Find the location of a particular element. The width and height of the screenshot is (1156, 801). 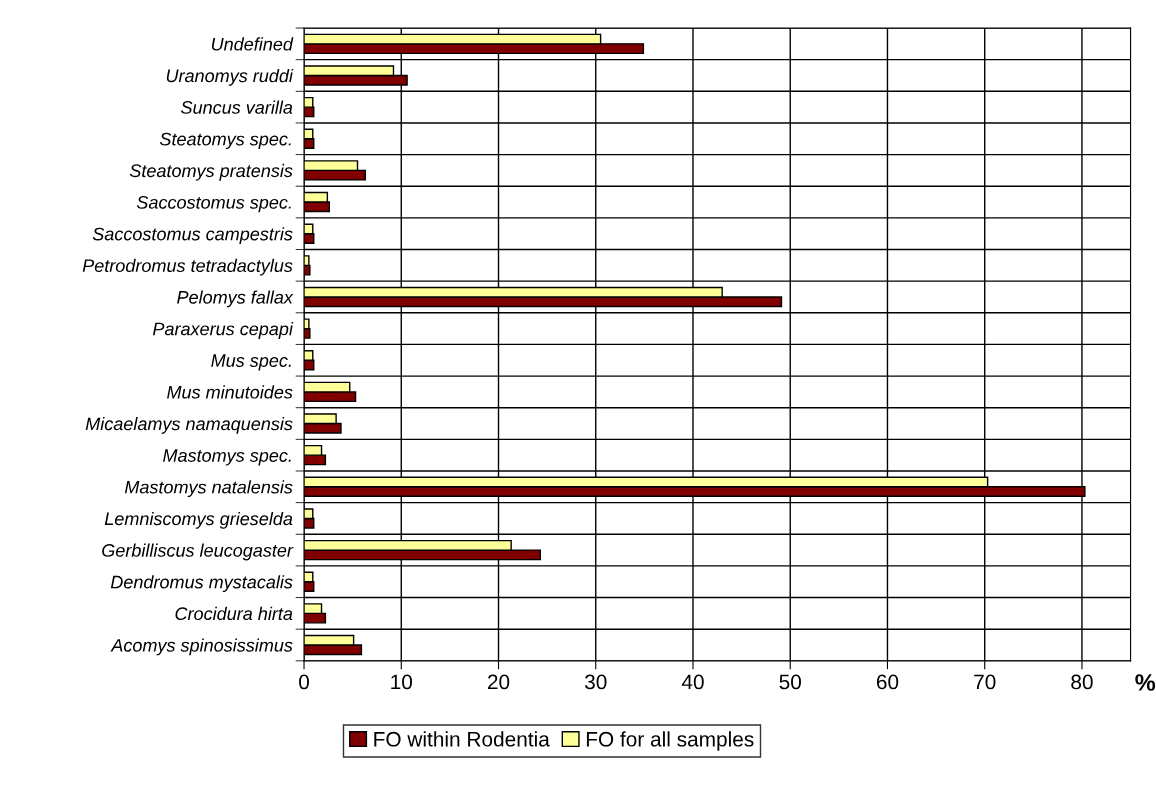

x-tick-label: 70 is located at coordinates (985, 682).